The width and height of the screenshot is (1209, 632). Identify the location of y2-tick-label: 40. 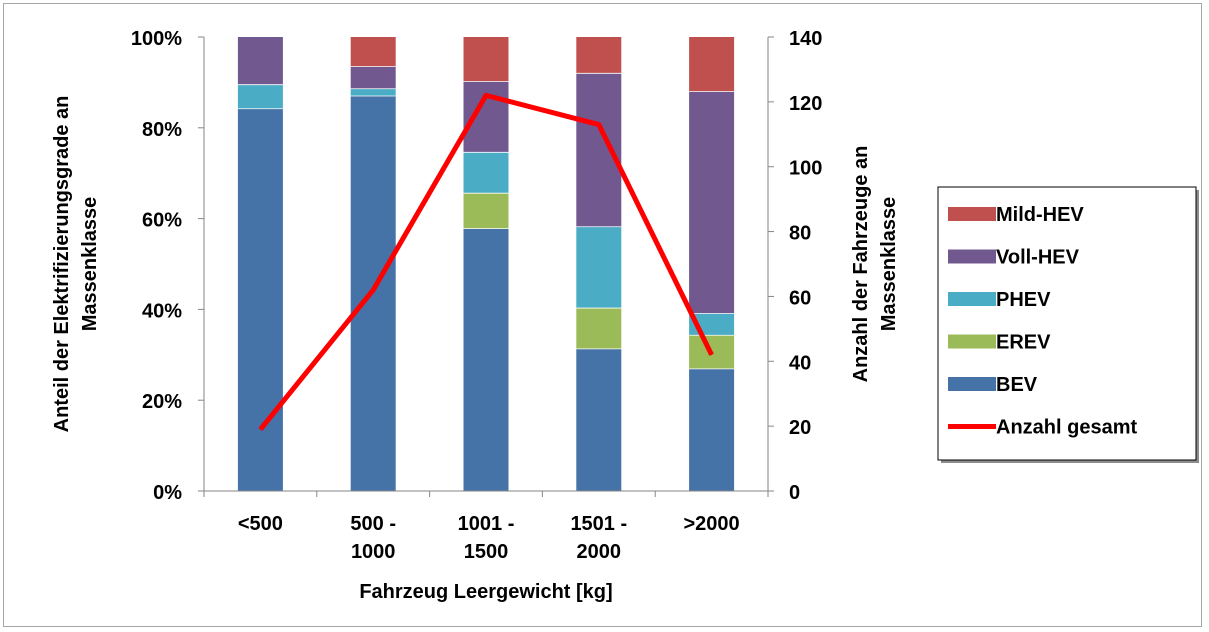
(800, 363).